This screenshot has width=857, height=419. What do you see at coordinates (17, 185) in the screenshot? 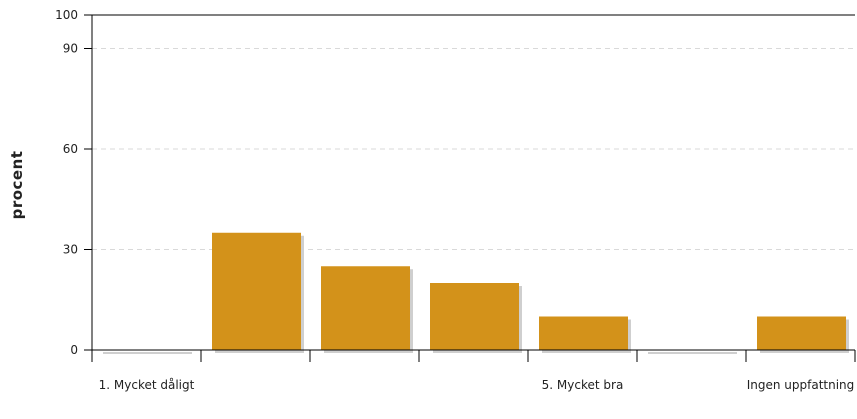
I see `y-axis-label: procent` at bounding box center [17, 185].